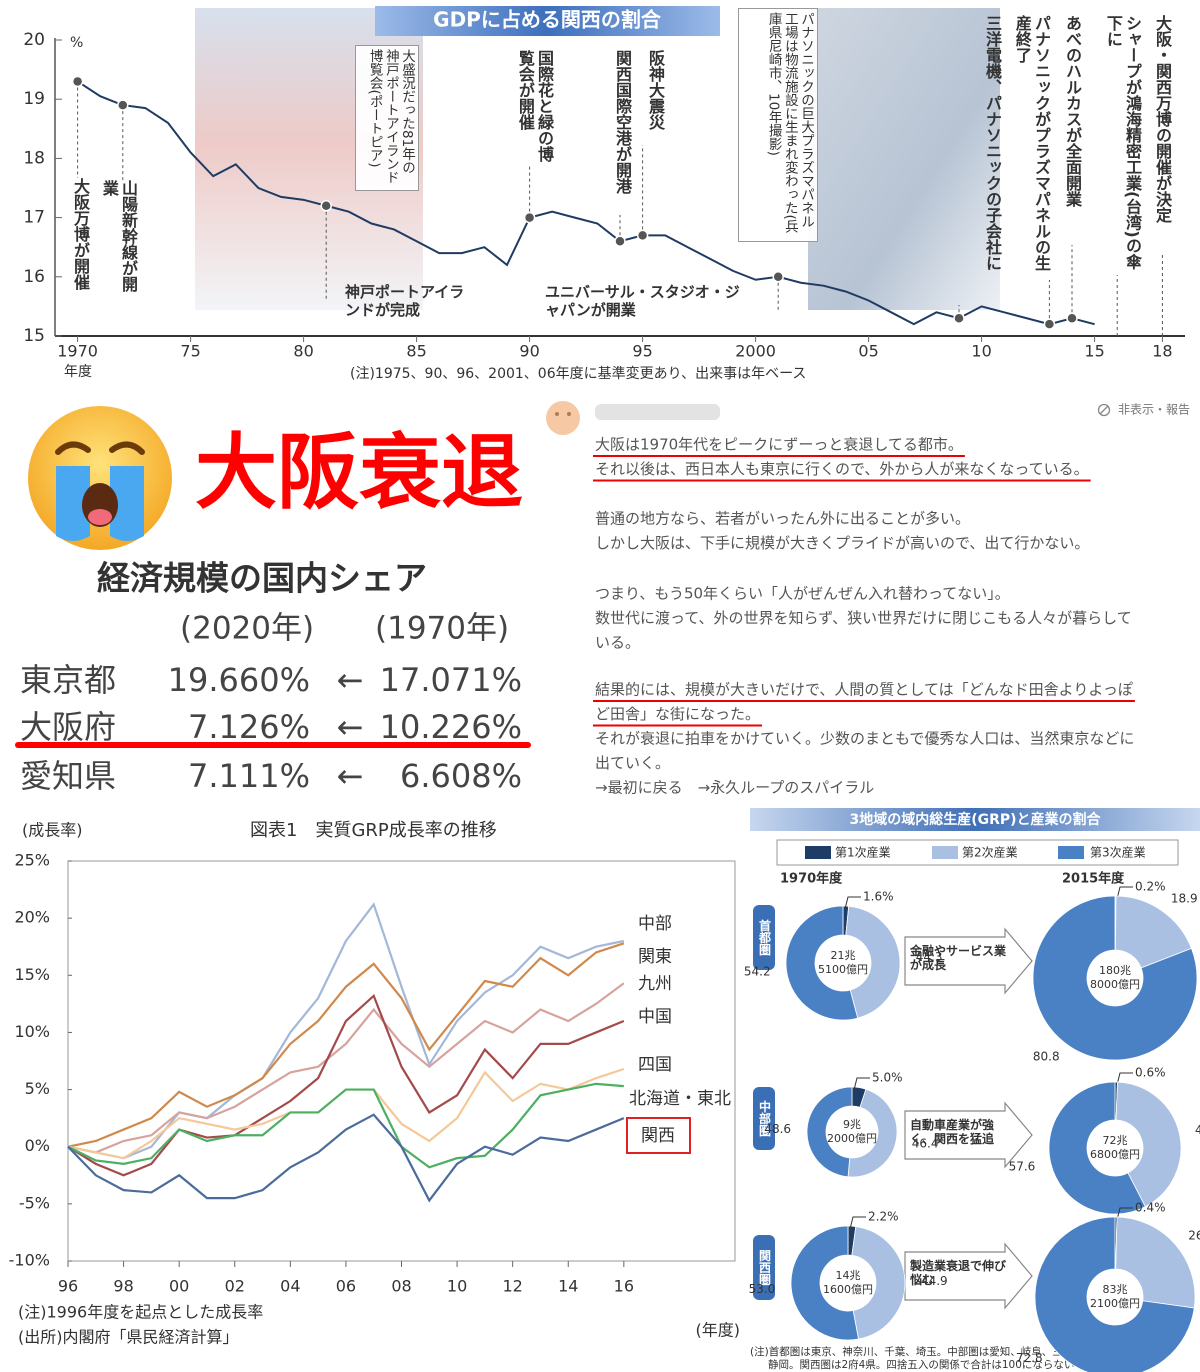 The image size is (1200, 1372). I want to click on y-tick-label: 15%, so click(32, 974).